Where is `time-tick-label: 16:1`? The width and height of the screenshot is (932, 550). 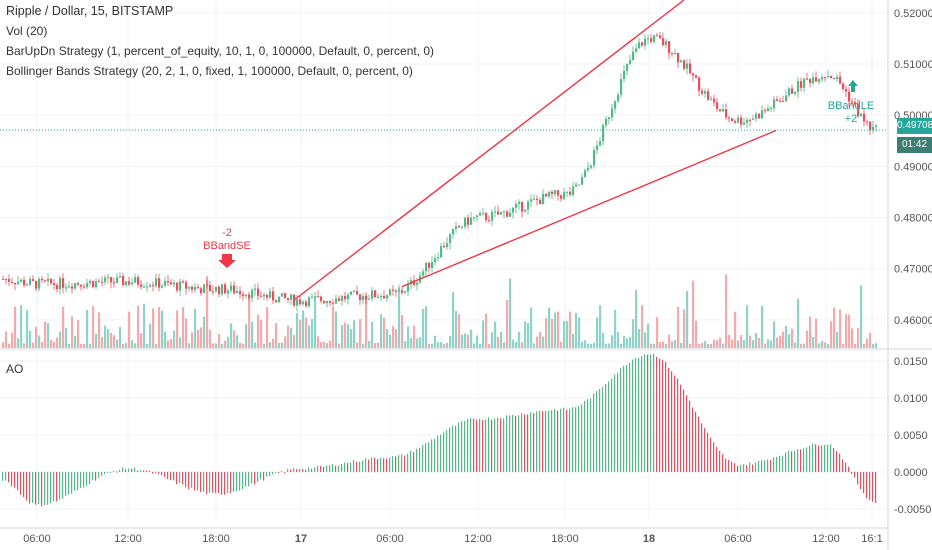
time-tick-label: 16:1 is located at coordinates (871, 539).